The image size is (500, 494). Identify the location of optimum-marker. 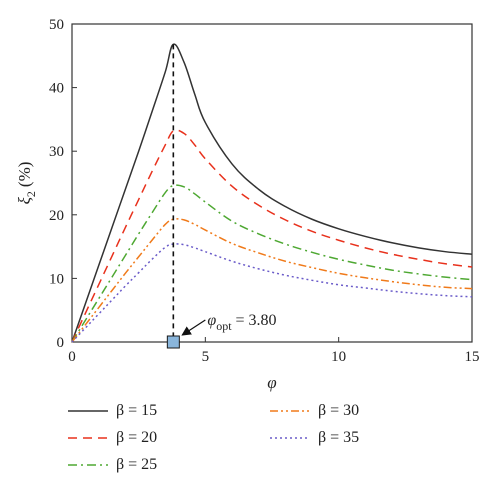
(173, 342).